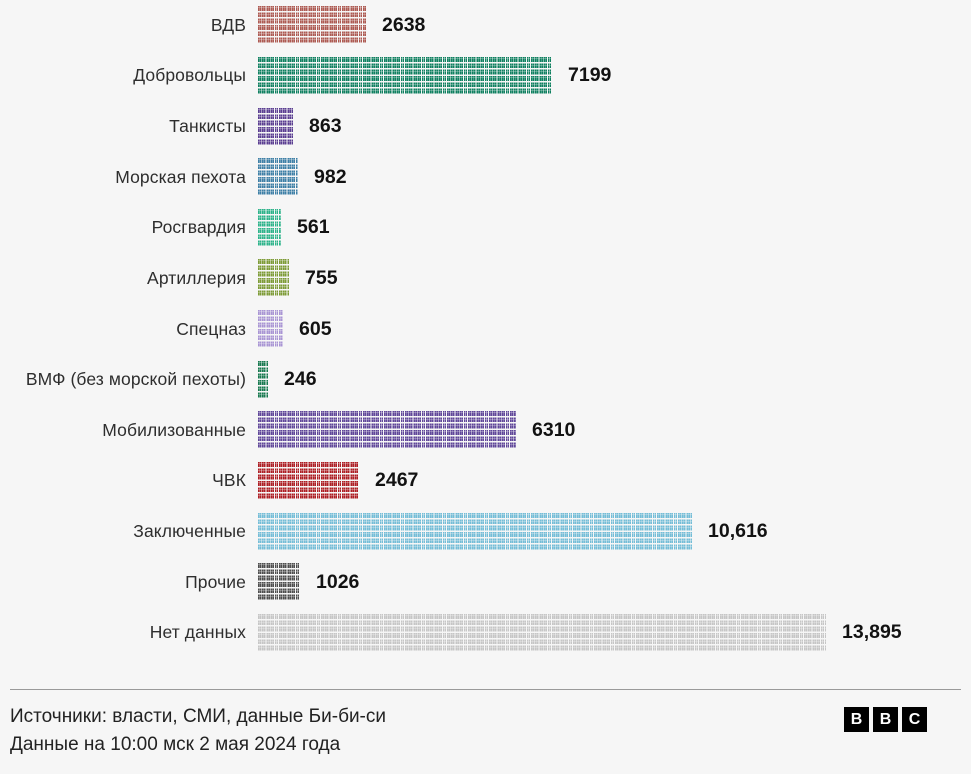  I want to click on value-label: 13,895, so click(872, 632).